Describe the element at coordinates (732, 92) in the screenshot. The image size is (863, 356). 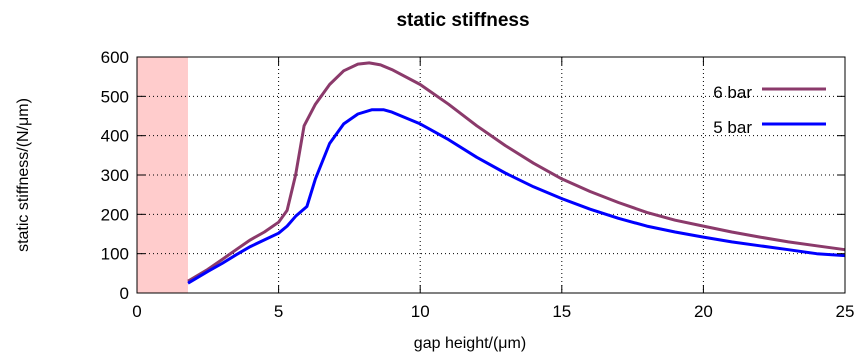
I see `legend-label-1: 6 bar` at that location.